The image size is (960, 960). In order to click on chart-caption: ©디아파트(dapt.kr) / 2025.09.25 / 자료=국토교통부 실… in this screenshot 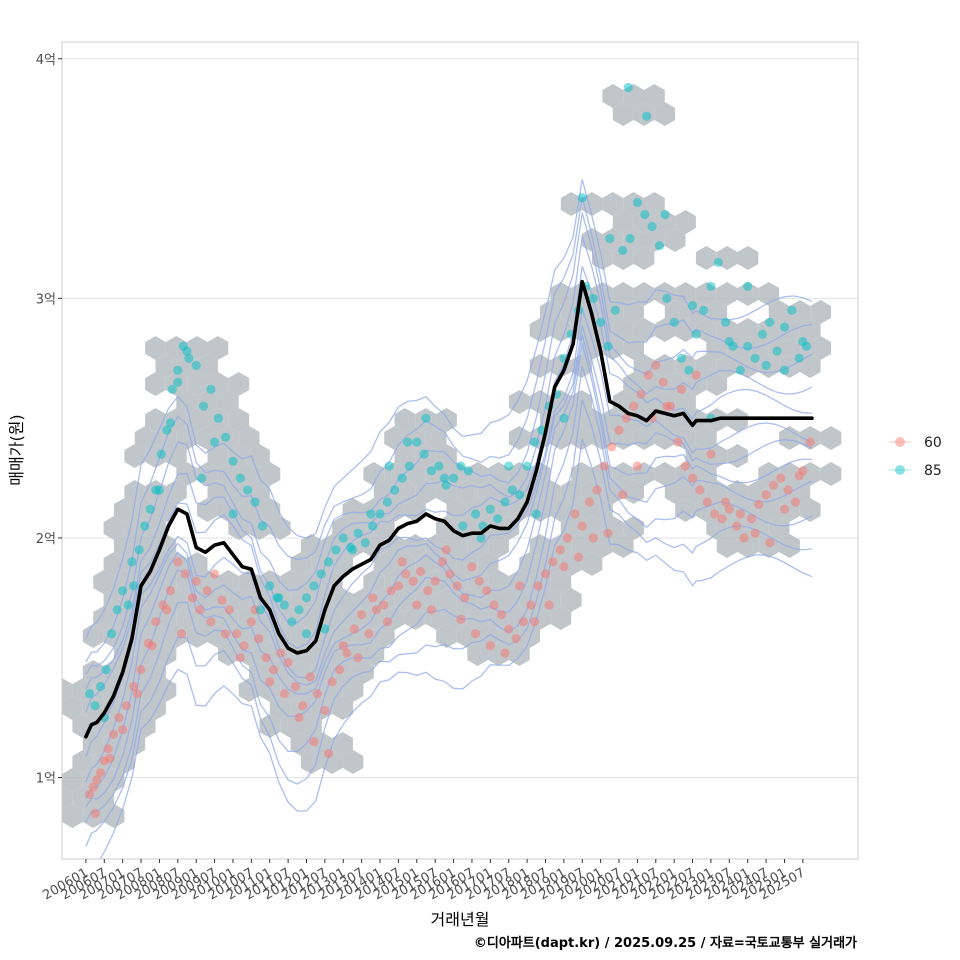, I will do `click(665, 943)`.